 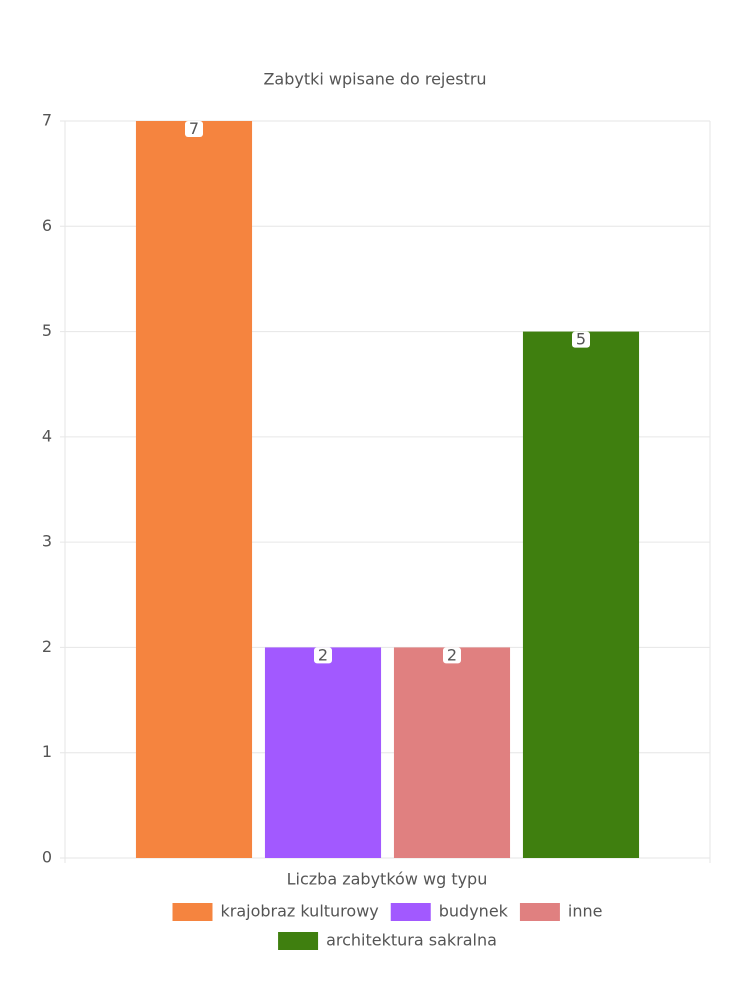 What do you see at coordinates (585, 911) in the screenshot?
I see `legend-label: inne` at bounding box center [585, 911].